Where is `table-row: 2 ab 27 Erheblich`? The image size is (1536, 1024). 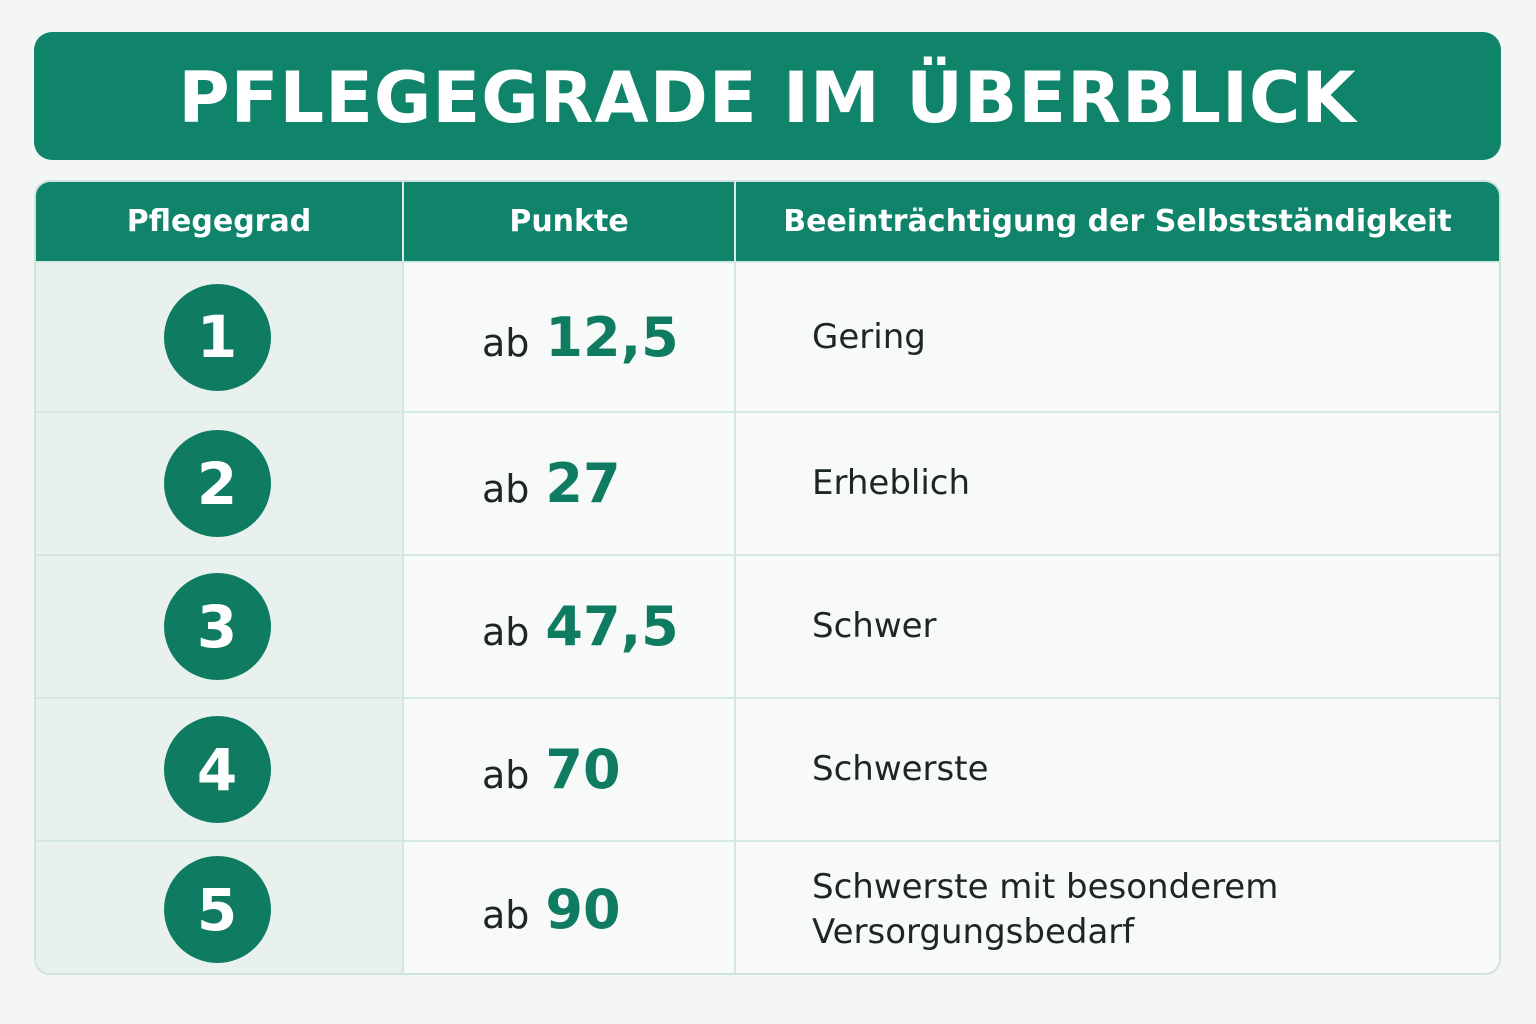
table-row: 2 ab 27 Erheblich is located at coordinates (767, 482).